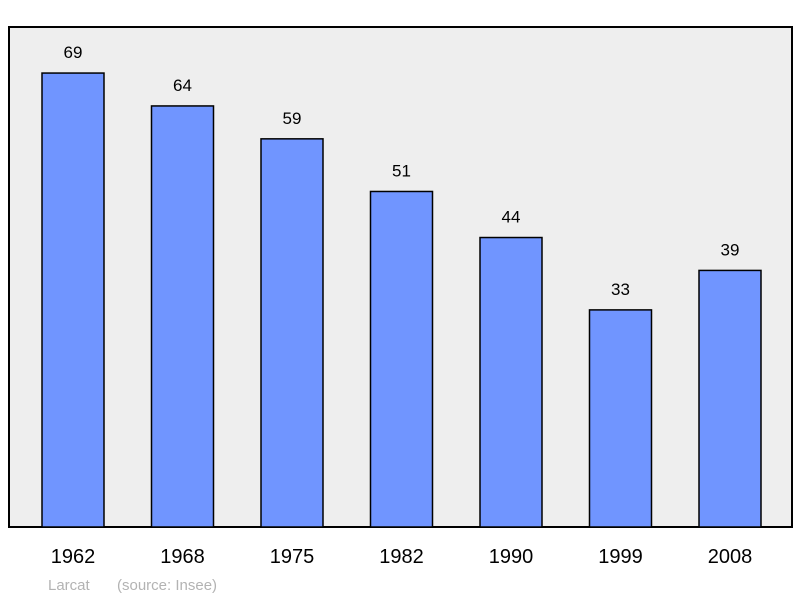 The height and width of the screenshot is (598, 800). I want to click on value-label-1999: 33, so click(620, 289).